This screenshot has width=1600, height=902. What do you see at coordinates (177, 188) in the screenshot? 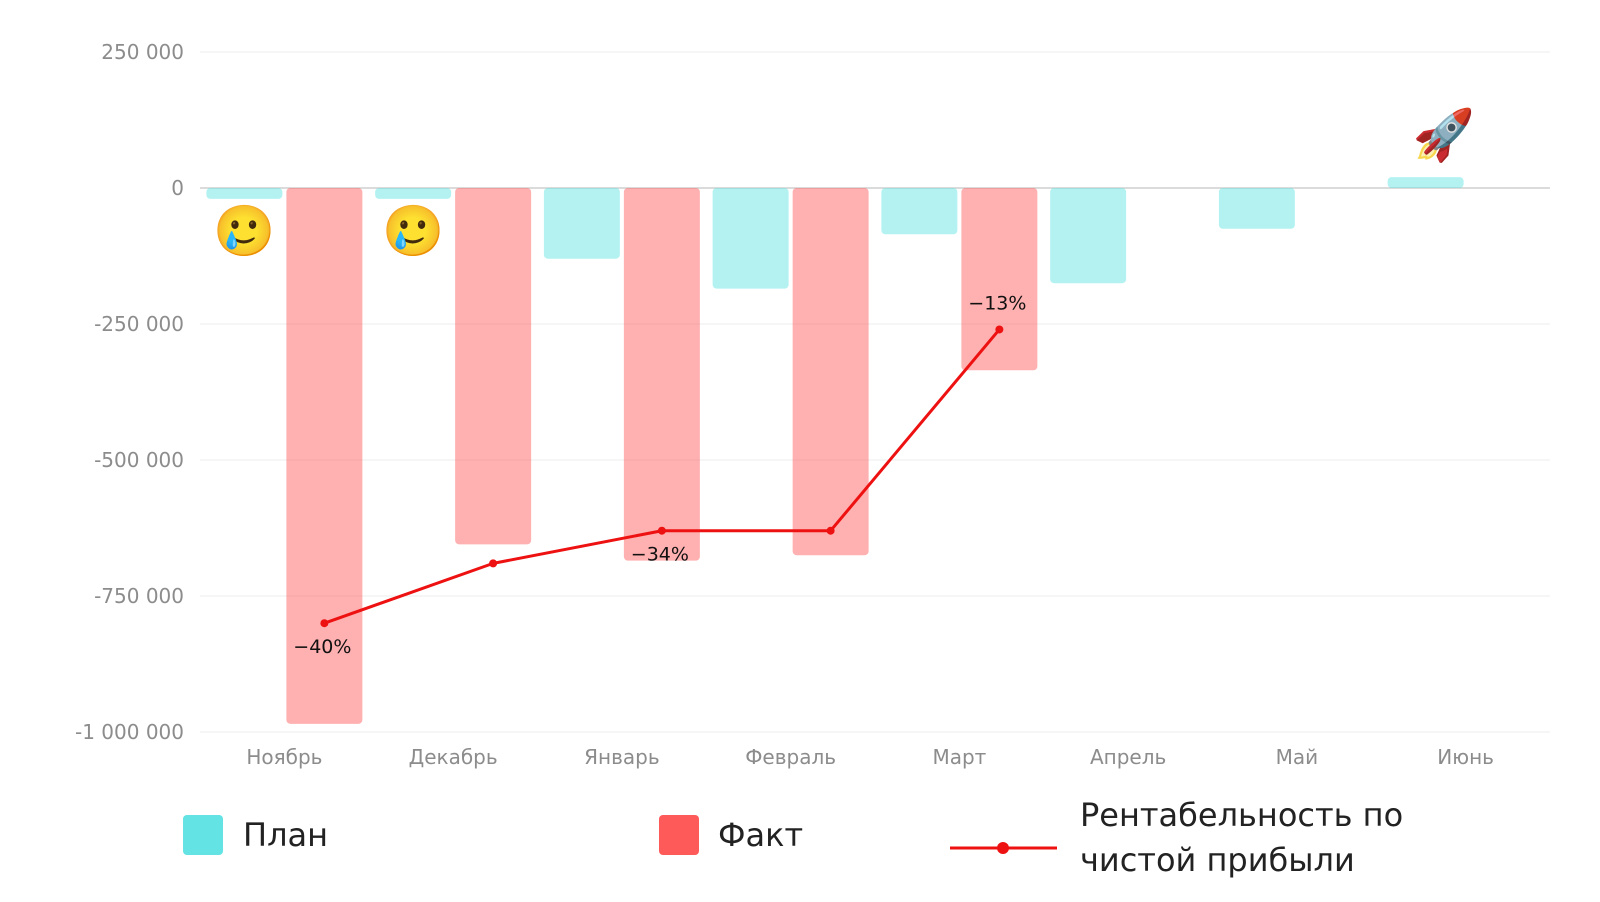
I see `y-tick-label: 0` at bounding box center [177, 188].